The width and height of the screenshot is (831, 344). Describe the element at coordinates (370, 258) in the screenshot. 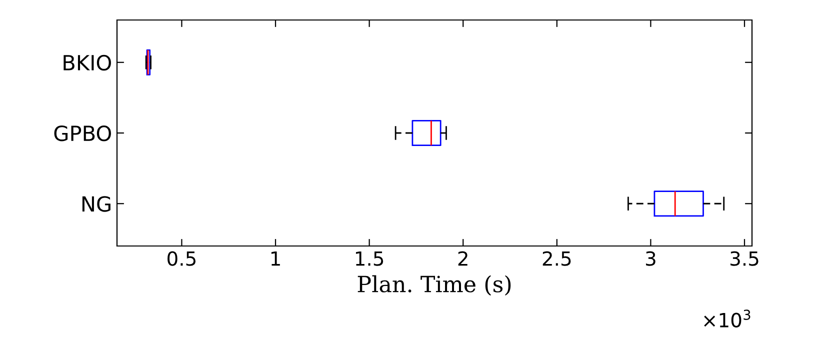

I see `x-tick-label: 1.5` at that location.